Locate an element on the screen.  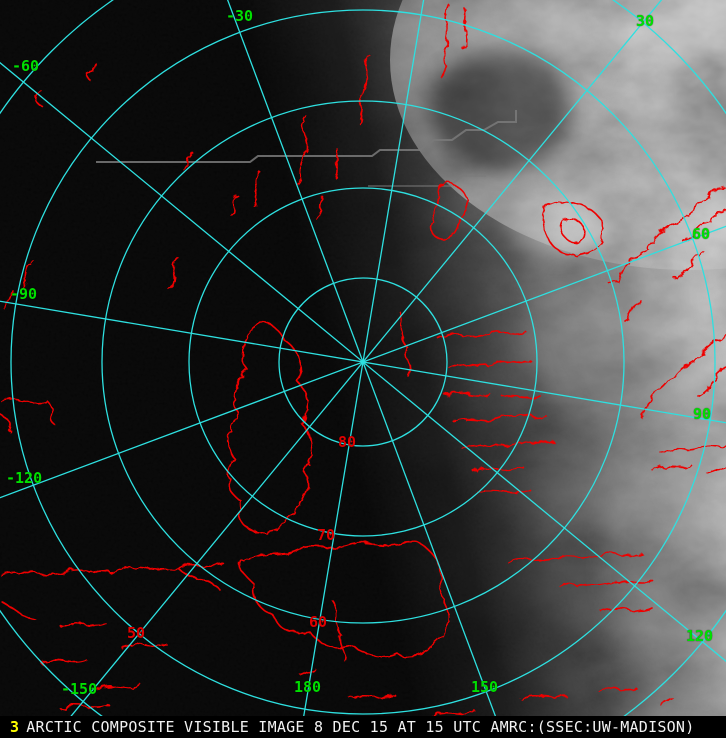
composite-seam is located at coordinates (306, 148).